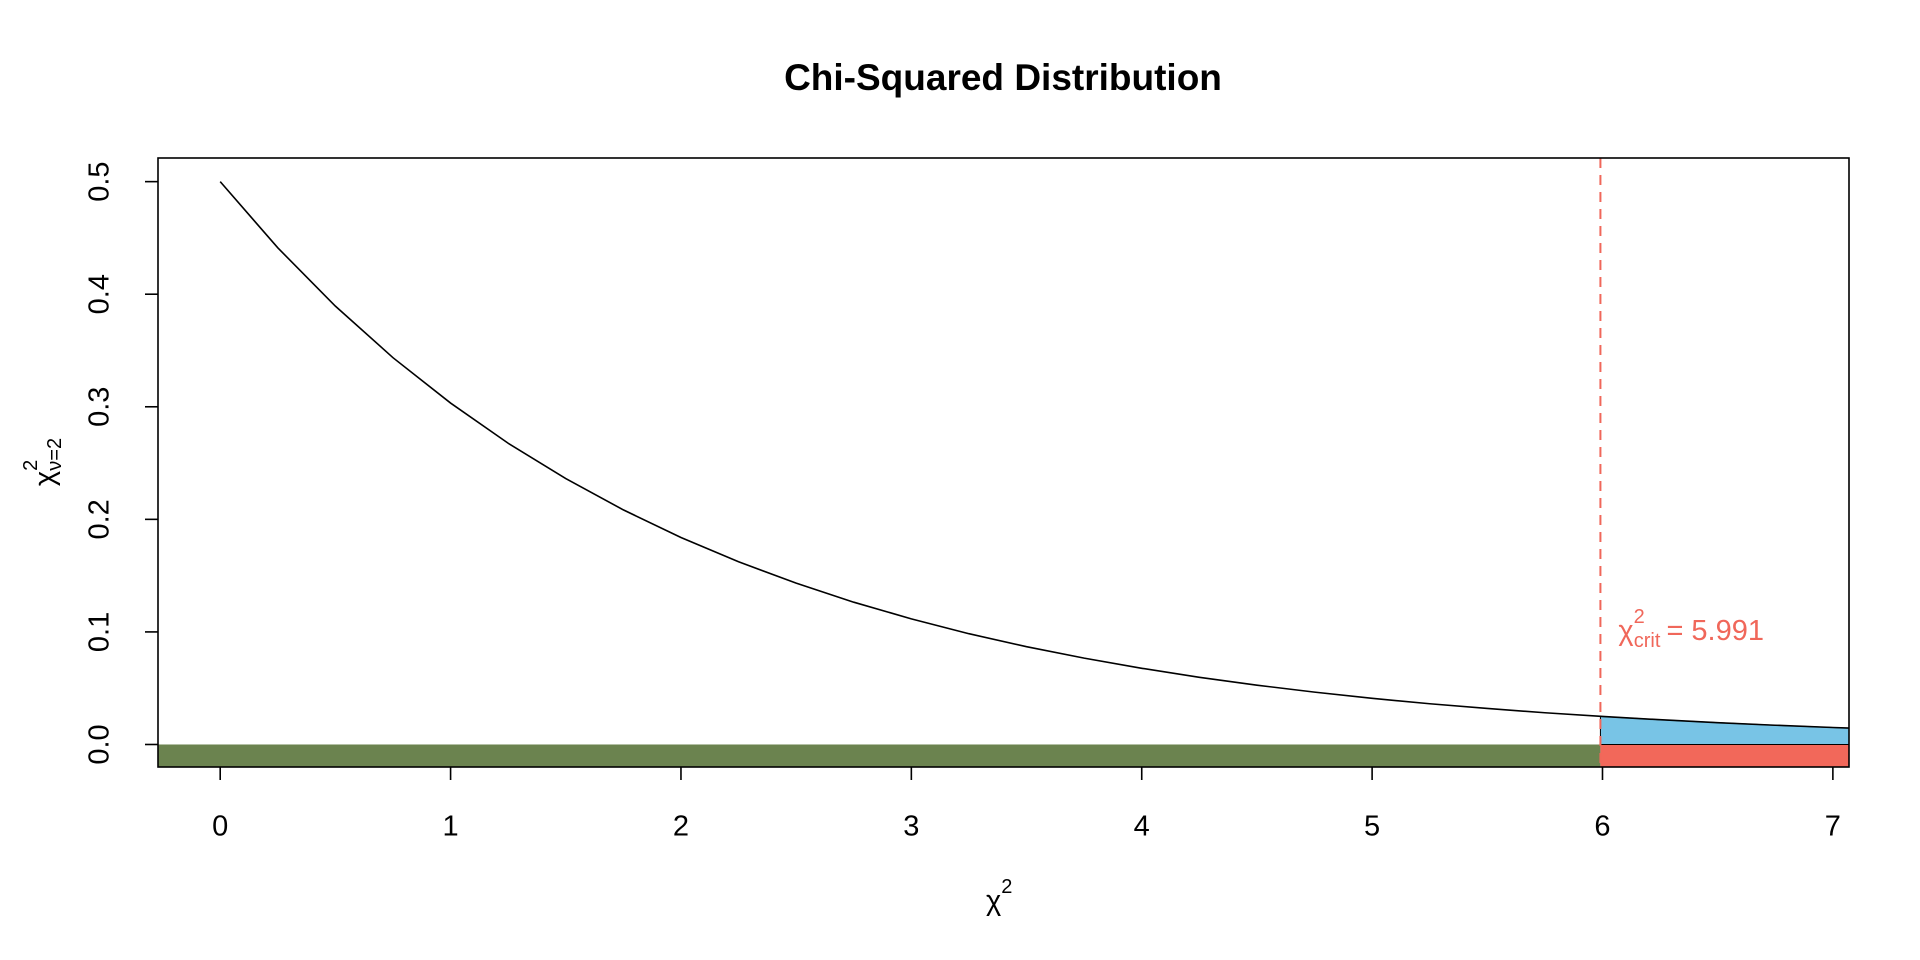  I want to click on annotation-text: = 5.991, so click(1715, 631).